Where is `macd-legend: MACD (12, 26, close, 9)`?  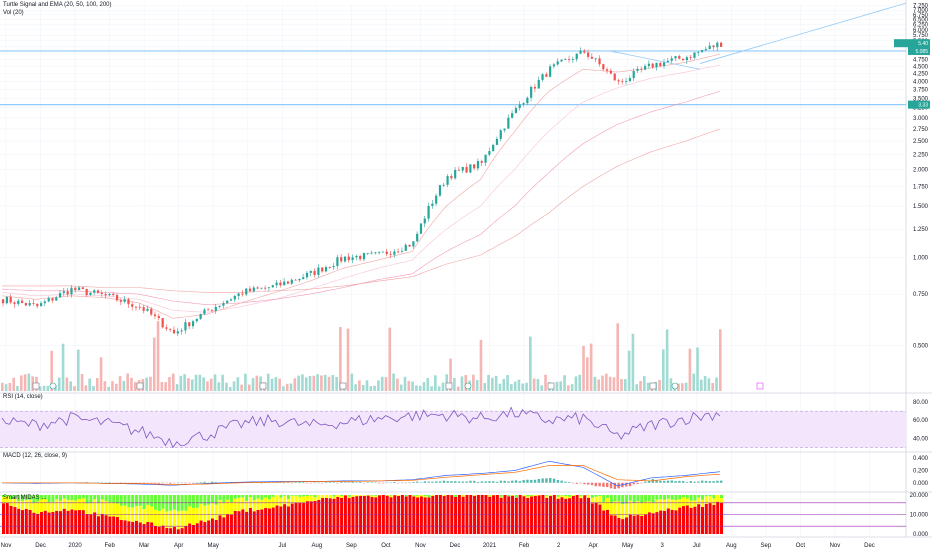 macd-legend: MACD (12, 26, close, 9) is located at coordinates (35, 456).